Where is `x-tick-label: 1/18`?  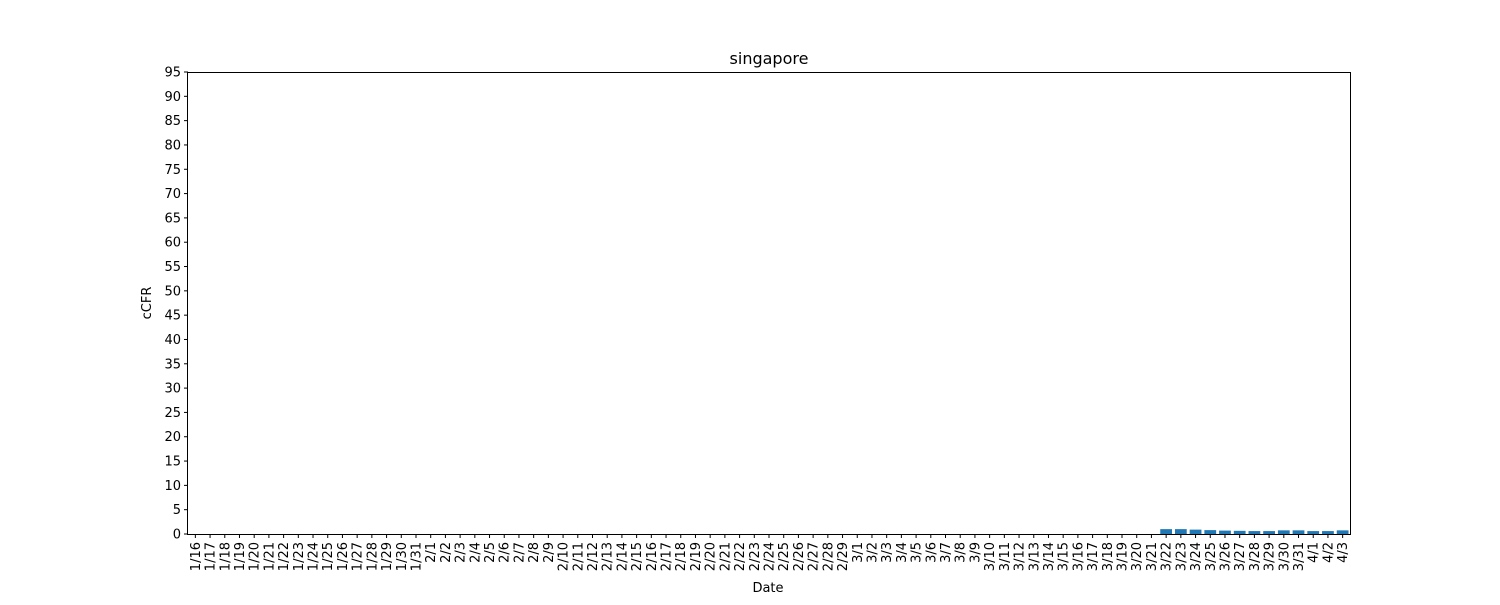
x-tick-label: 1/18 is located at coordinates (225, 556).